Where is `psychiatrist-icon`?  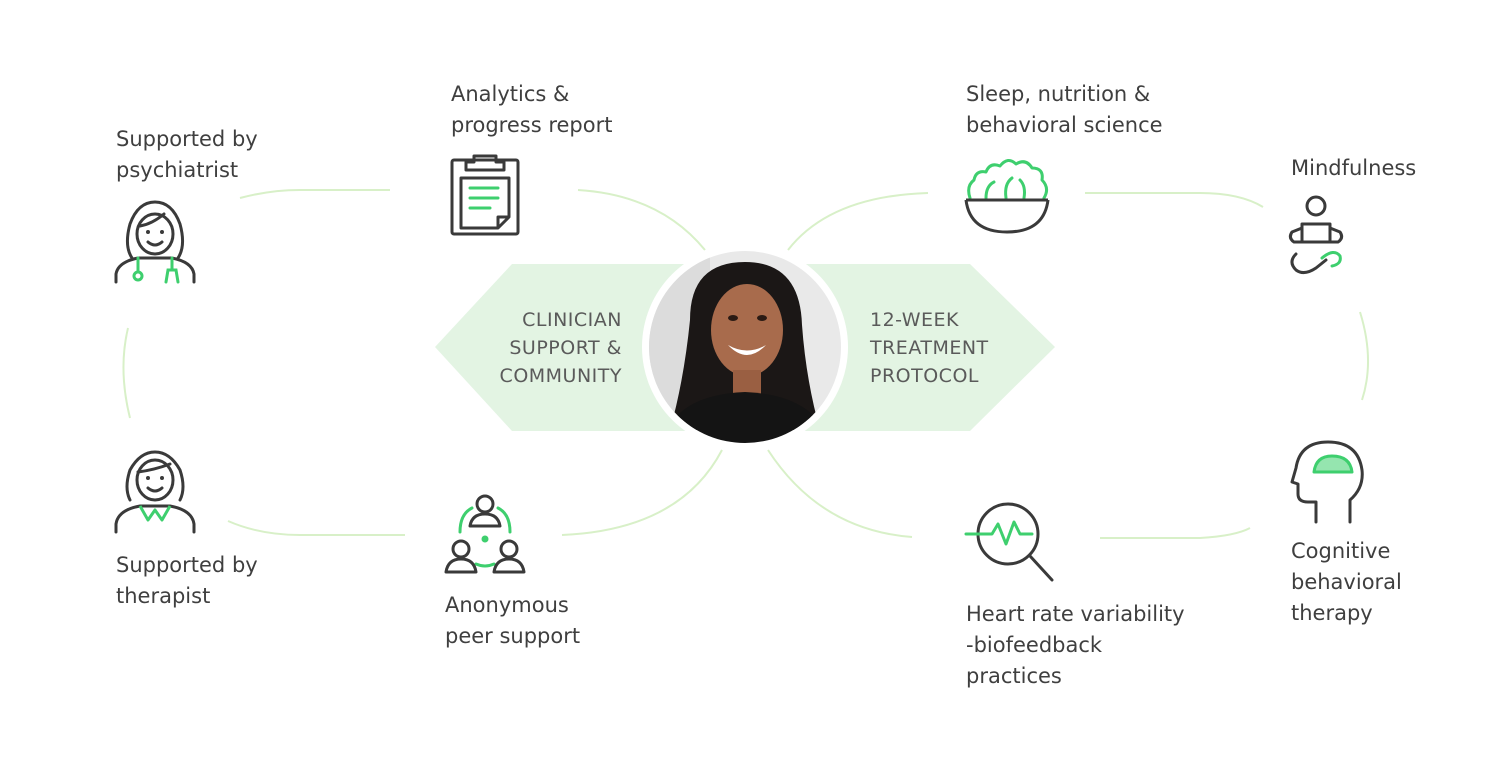 psychiatrist-icon is located at coordinates (155, 242).